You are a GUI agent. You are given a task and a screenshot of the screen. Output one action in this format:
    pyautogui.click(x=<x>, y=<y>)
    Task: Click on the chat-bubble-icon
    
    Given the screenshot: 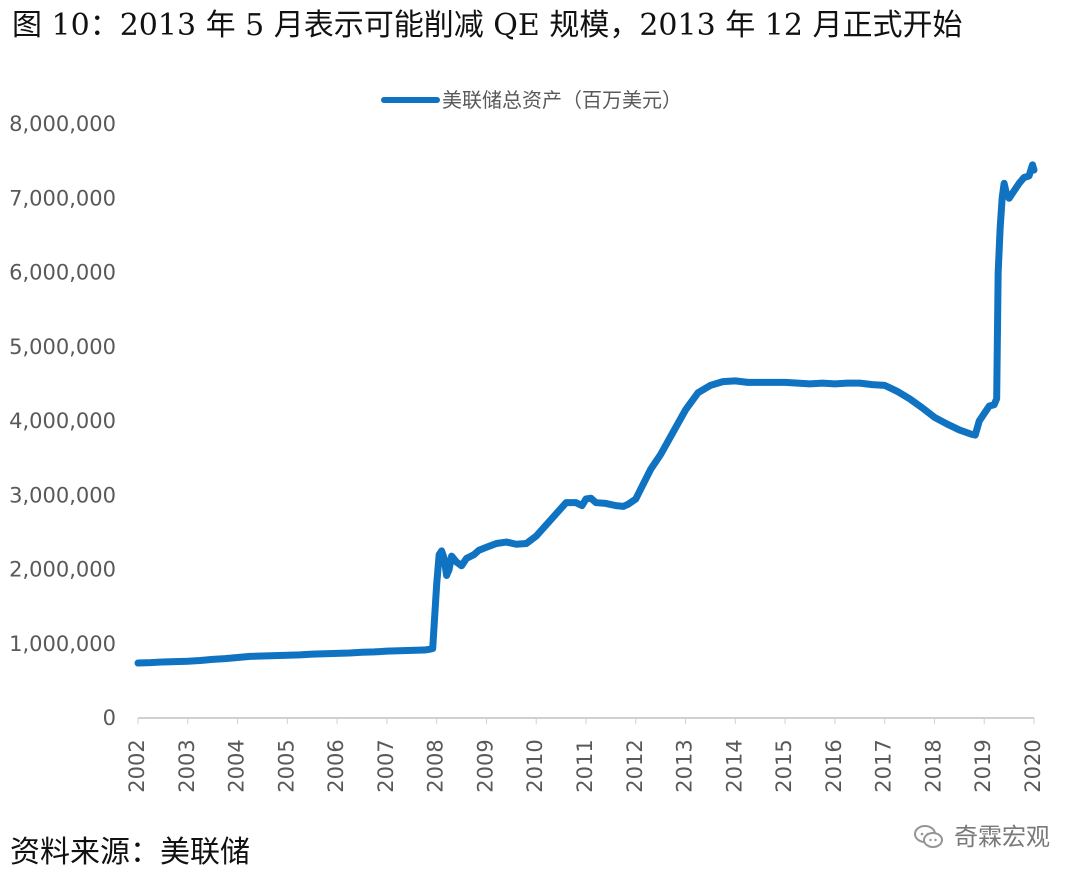 What is the action you would take?
    pyautogui.click(x=929, y=837)
    